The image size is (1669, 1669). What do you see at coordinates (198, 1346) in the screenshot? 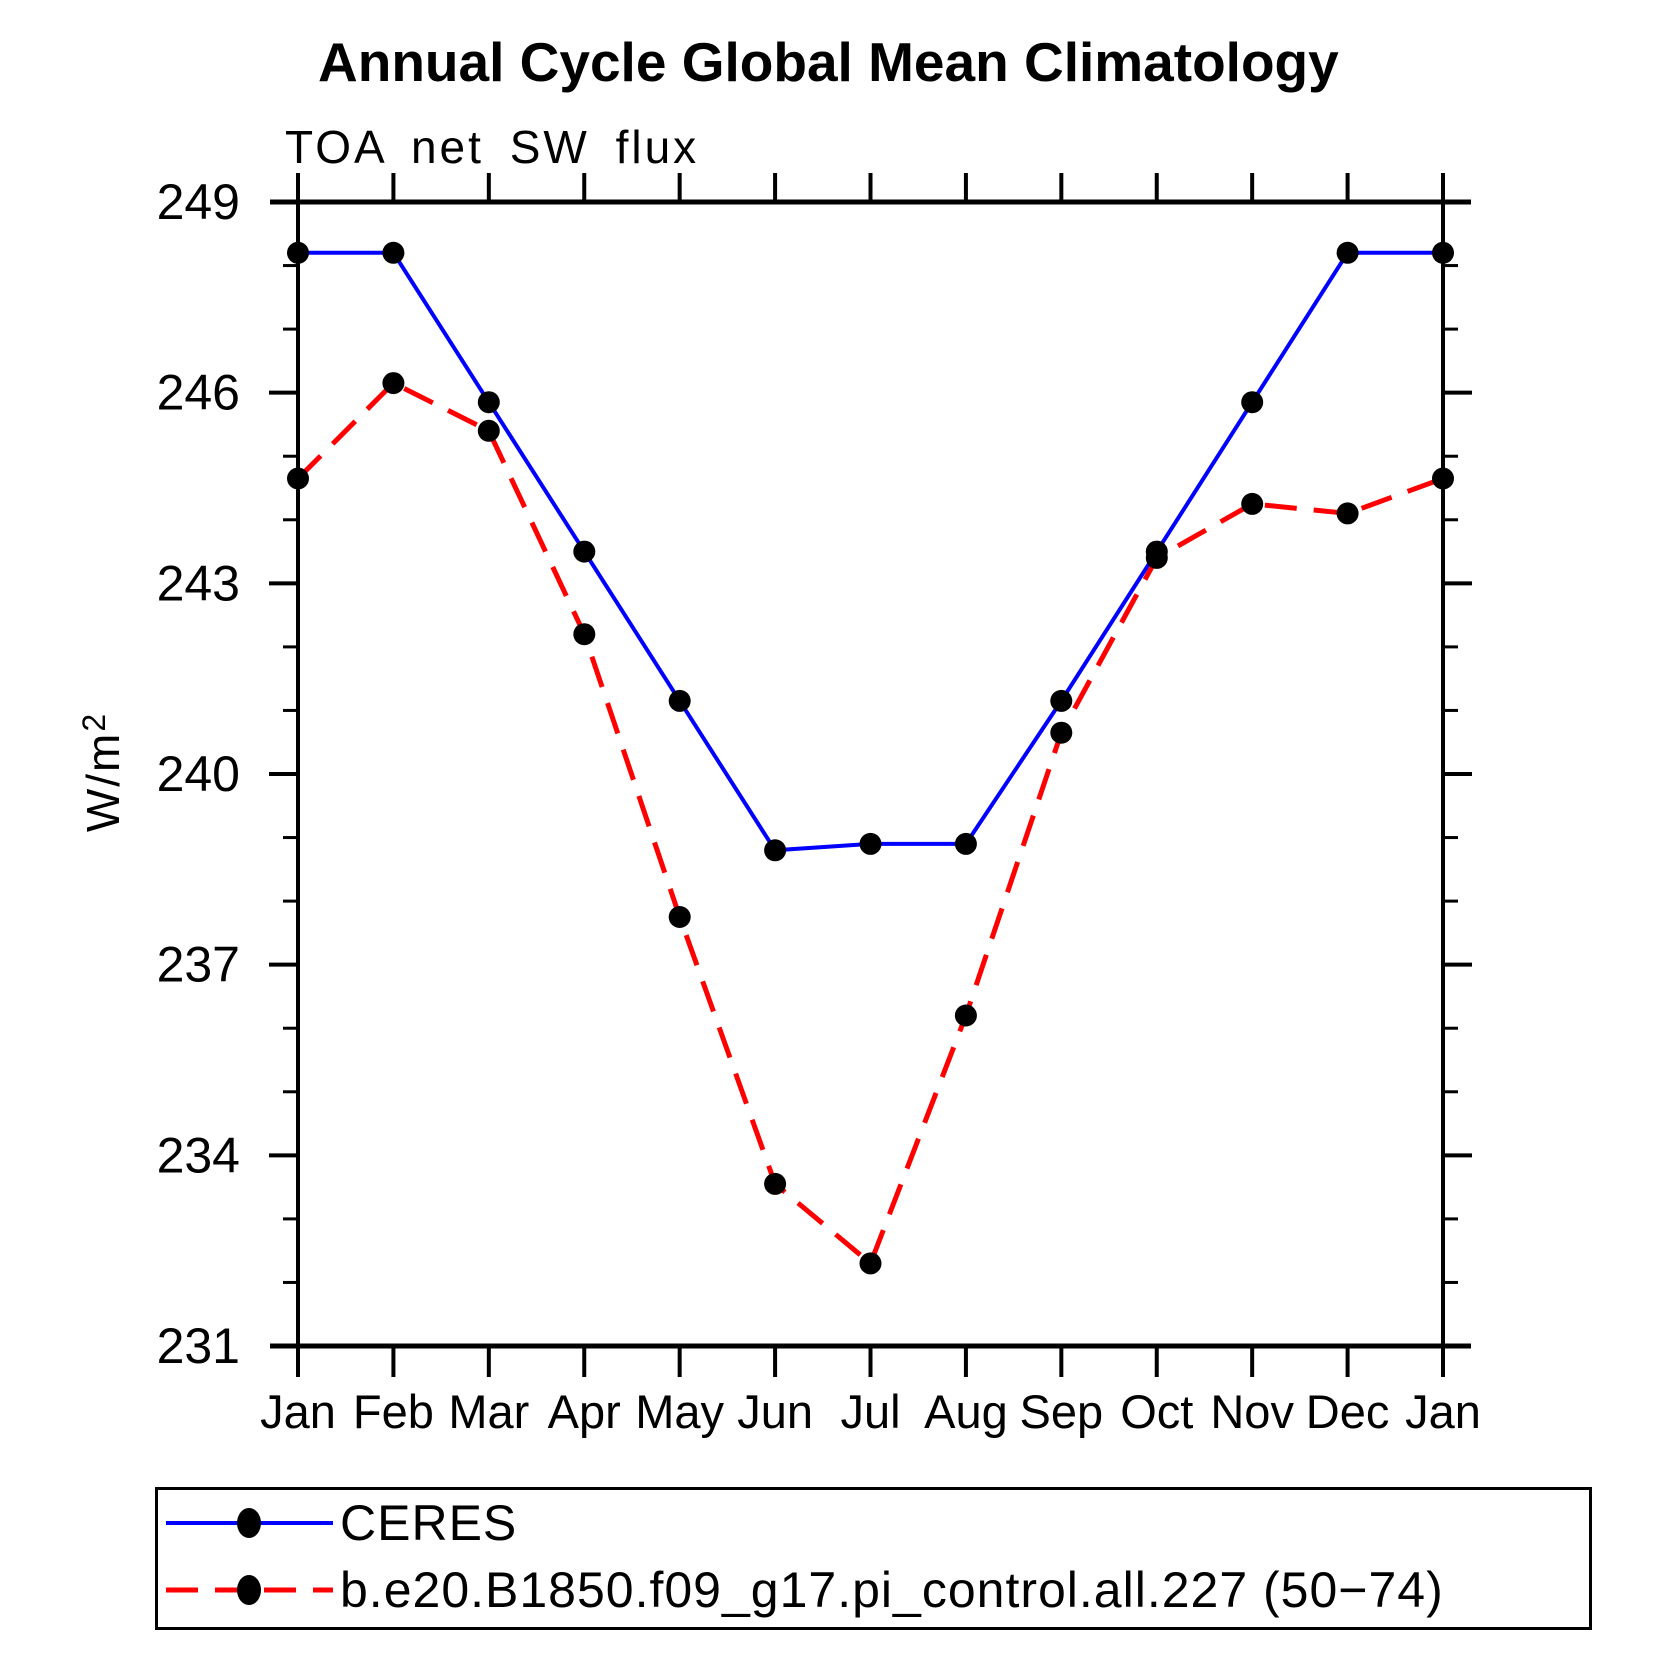
I see `y-tick-label: 231` at bounding box center [198, 1346].